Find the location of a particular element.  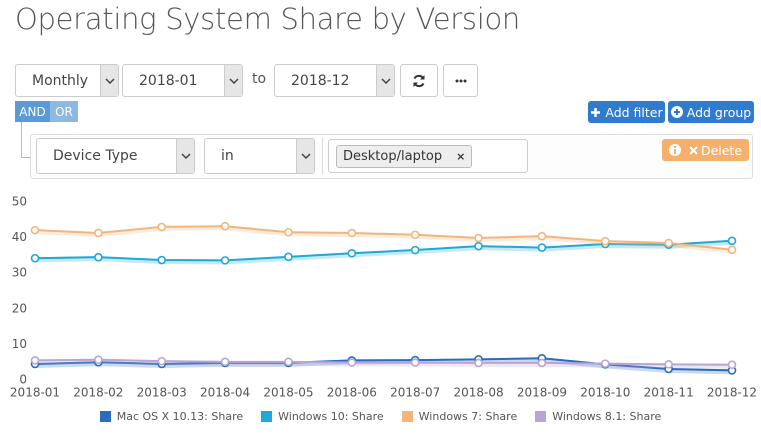

delete-button: Delete is located at coordinates (705, 150).